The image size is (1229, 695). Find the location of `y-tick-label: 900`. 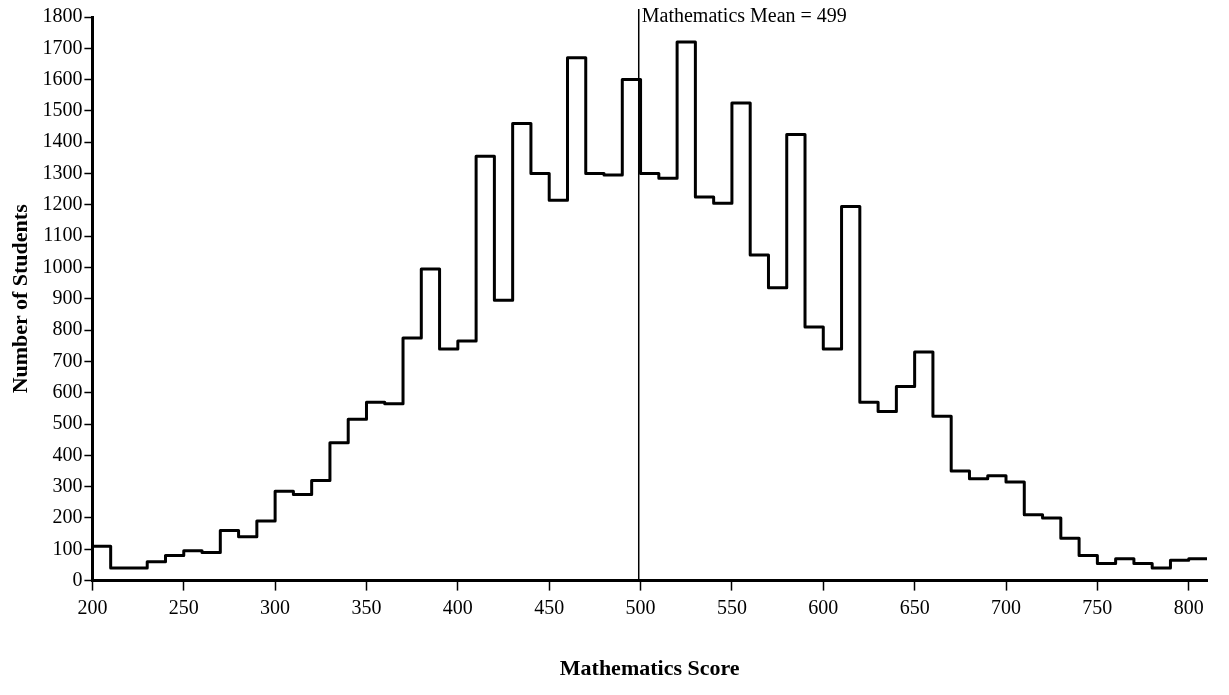

y-tick-label: 900 is located at coordinates (67, 297).